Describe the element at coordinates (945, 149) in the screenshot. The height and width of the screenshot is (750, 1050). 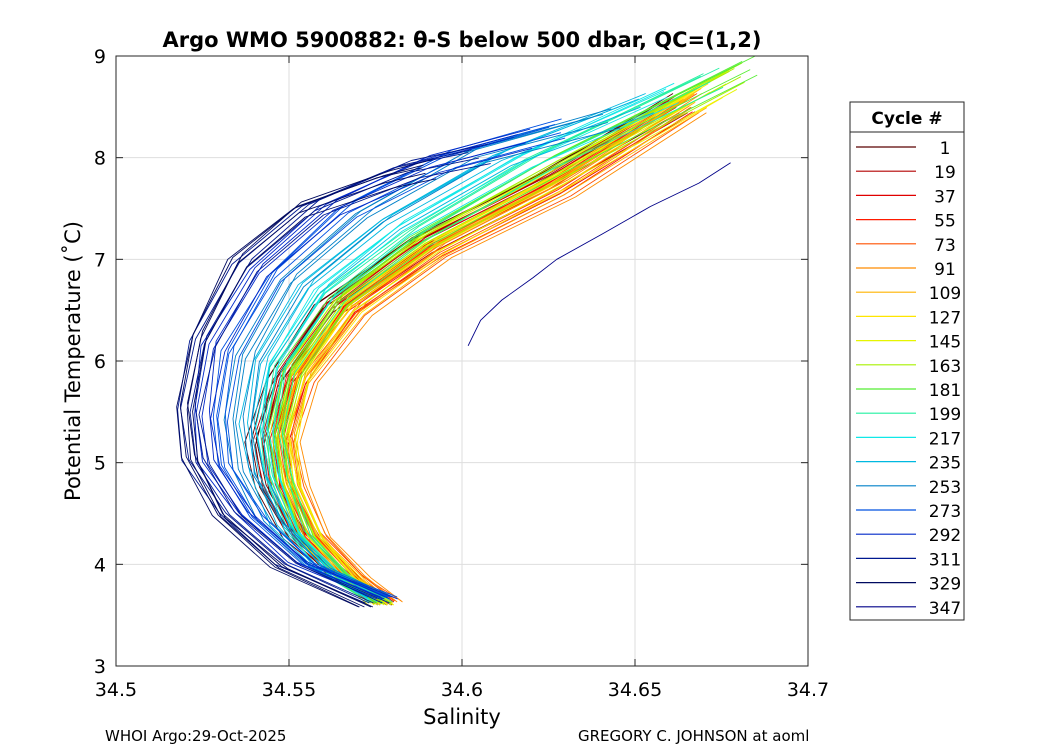
I see `legend-entry-label: 1` at that location.